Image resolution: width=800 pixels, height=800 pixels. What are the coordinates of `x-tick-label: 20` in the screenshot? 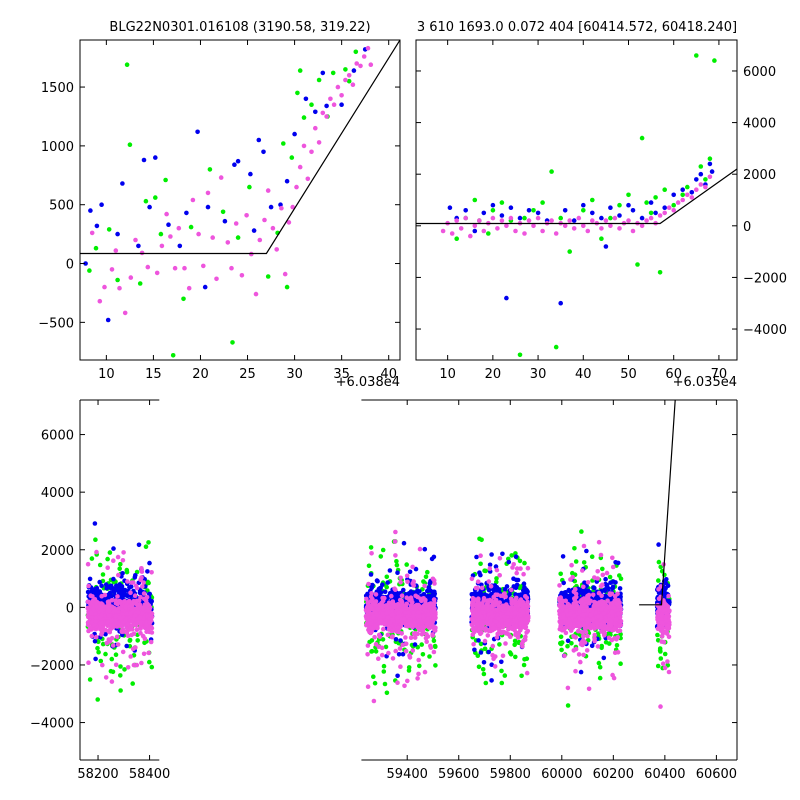 It's located at (200, 374).